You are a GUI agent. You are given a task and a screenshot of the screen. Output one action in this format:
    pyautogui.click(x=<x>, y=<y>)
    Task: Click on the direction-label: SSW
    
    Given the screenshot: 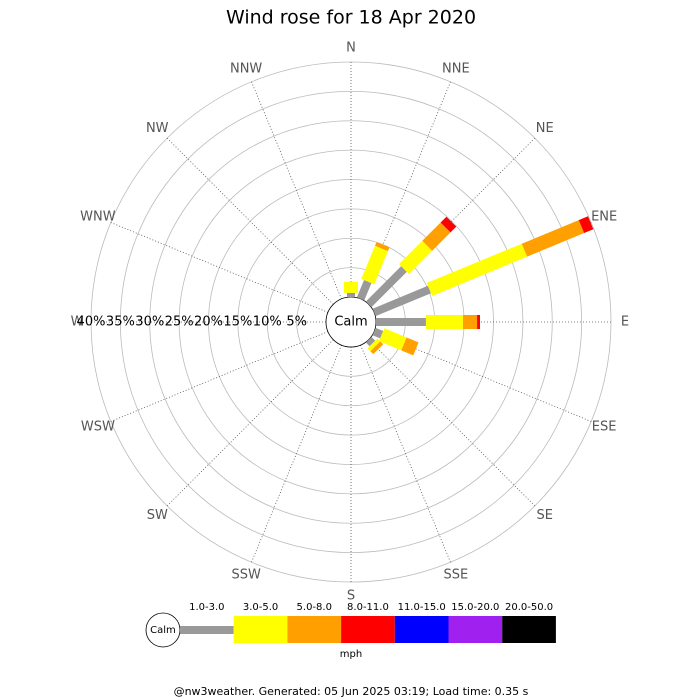 What is the action you would take?
    pyautogui.click(x=246, y=575)
    